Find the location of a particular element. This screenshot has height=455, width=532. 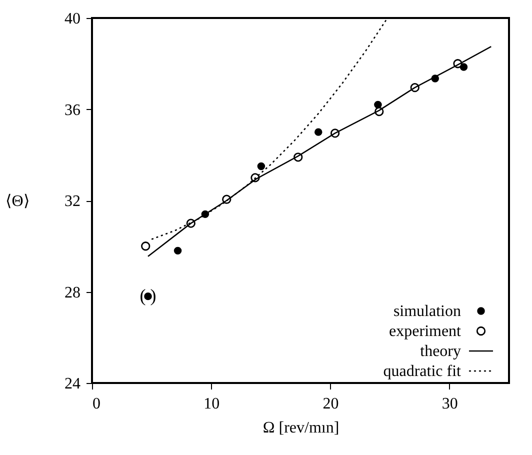

y-tick-label: 32 is located at coordinates (72, 201).